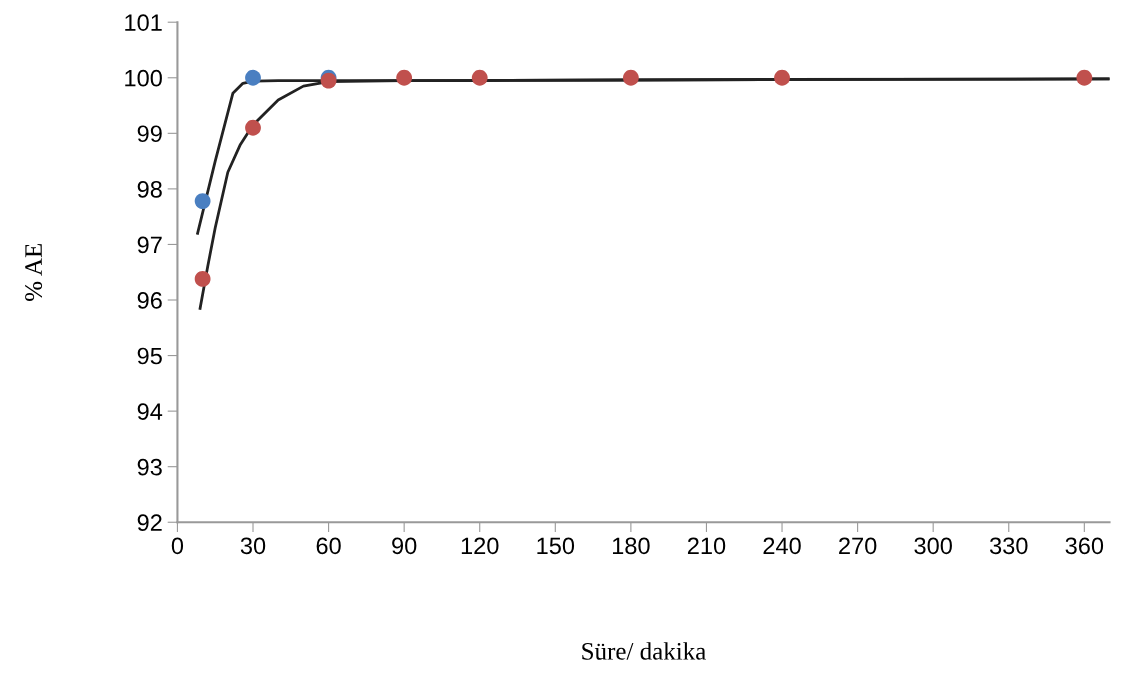 Image resolution: width=1123 pixels, height=673 pixels. What do you see at coordinates (149, 189) in the screenshot?
I see `y-tick-label: 98` at bounding box center [149, 189].